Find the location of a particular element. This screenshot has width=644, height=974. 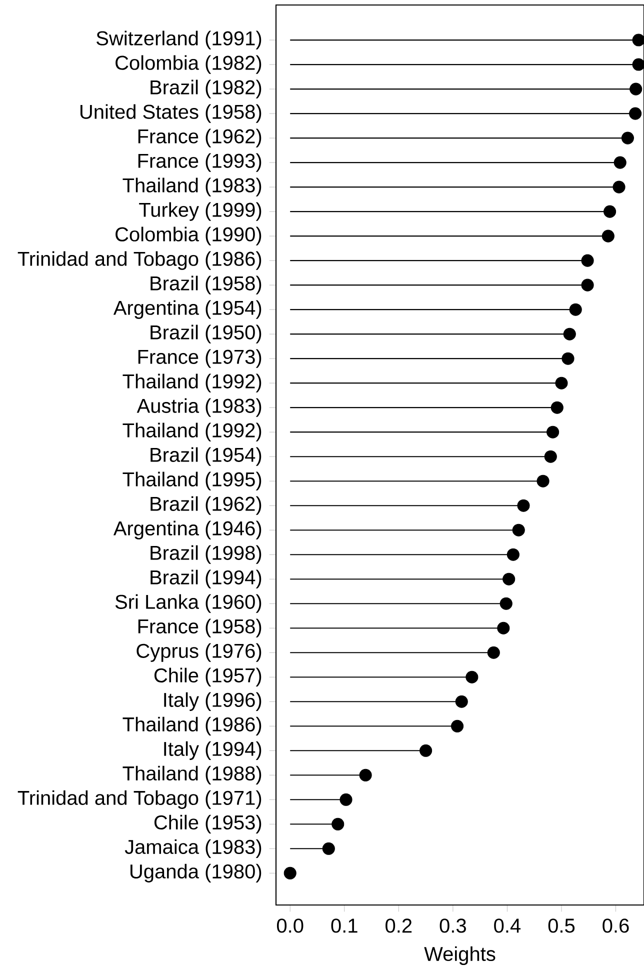

x-tick-label: 0.4 is located at coordinates (507, 925).